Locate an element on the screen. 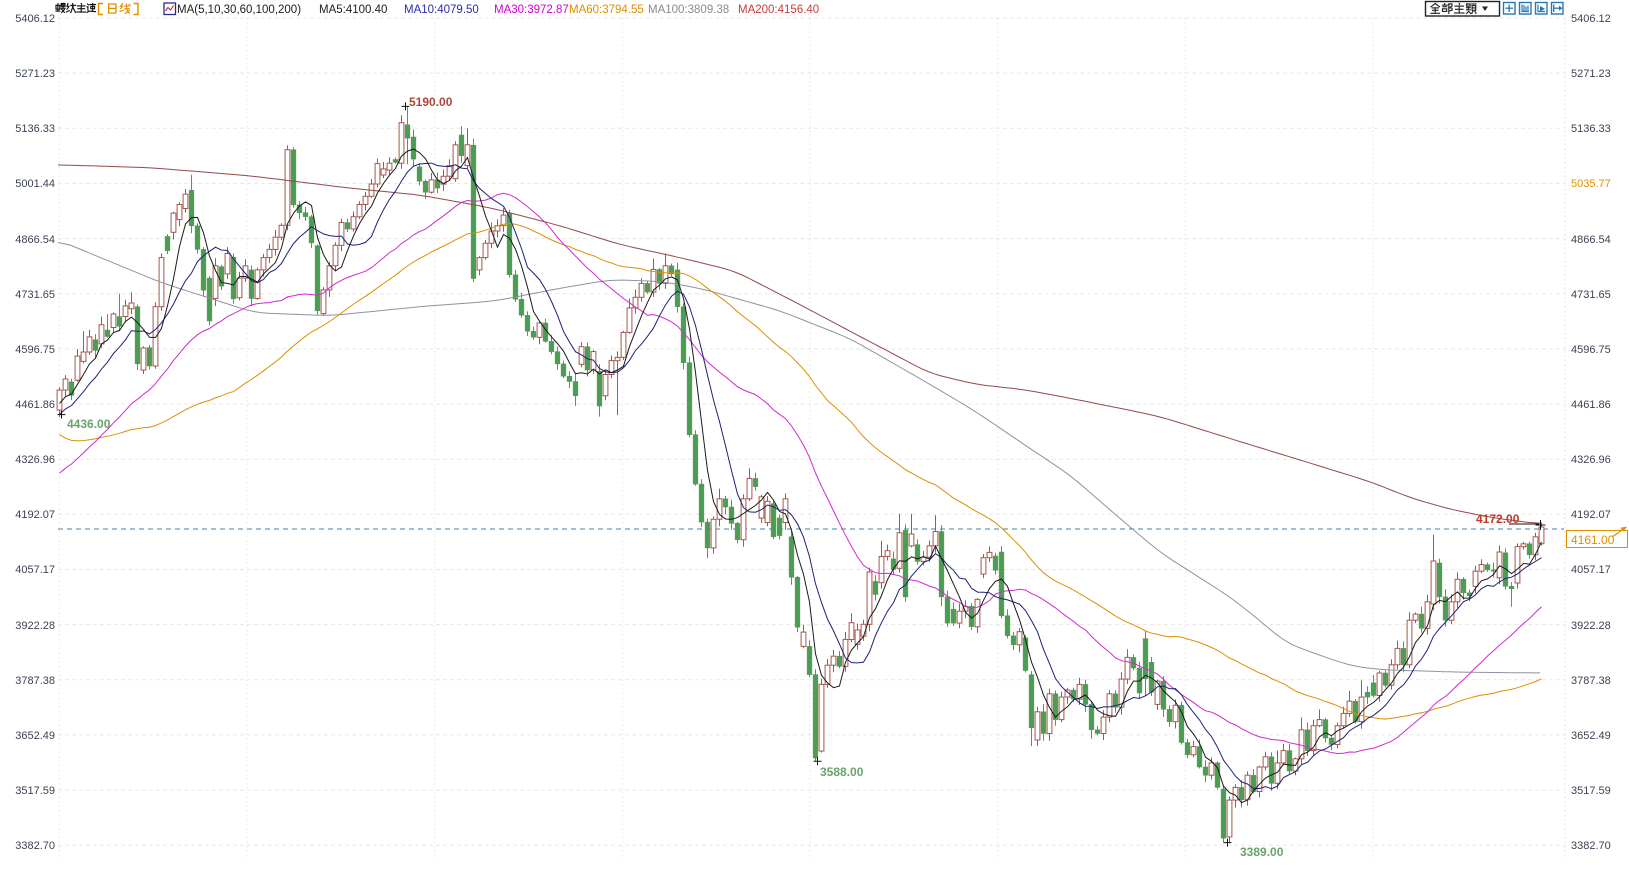  svg-text: 4161.00 is located at coordinates (1593, 540).